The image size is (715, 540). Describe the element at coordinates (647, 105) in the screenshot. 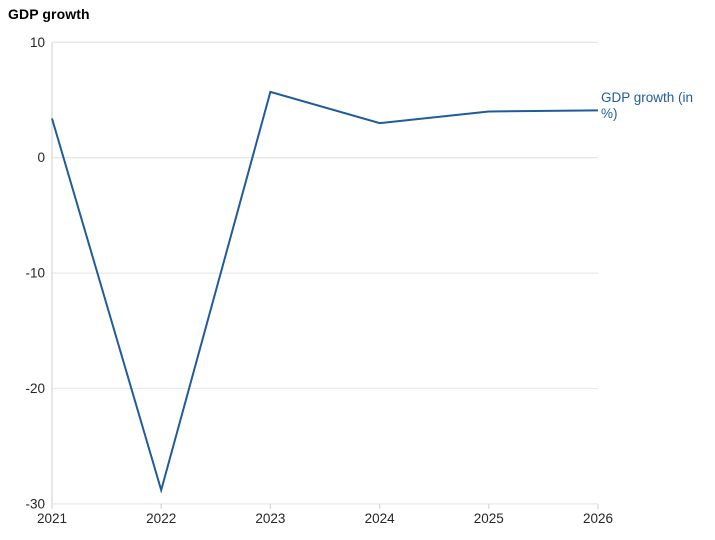

I see `series-end-label: GDP growth (in %)` at that location.